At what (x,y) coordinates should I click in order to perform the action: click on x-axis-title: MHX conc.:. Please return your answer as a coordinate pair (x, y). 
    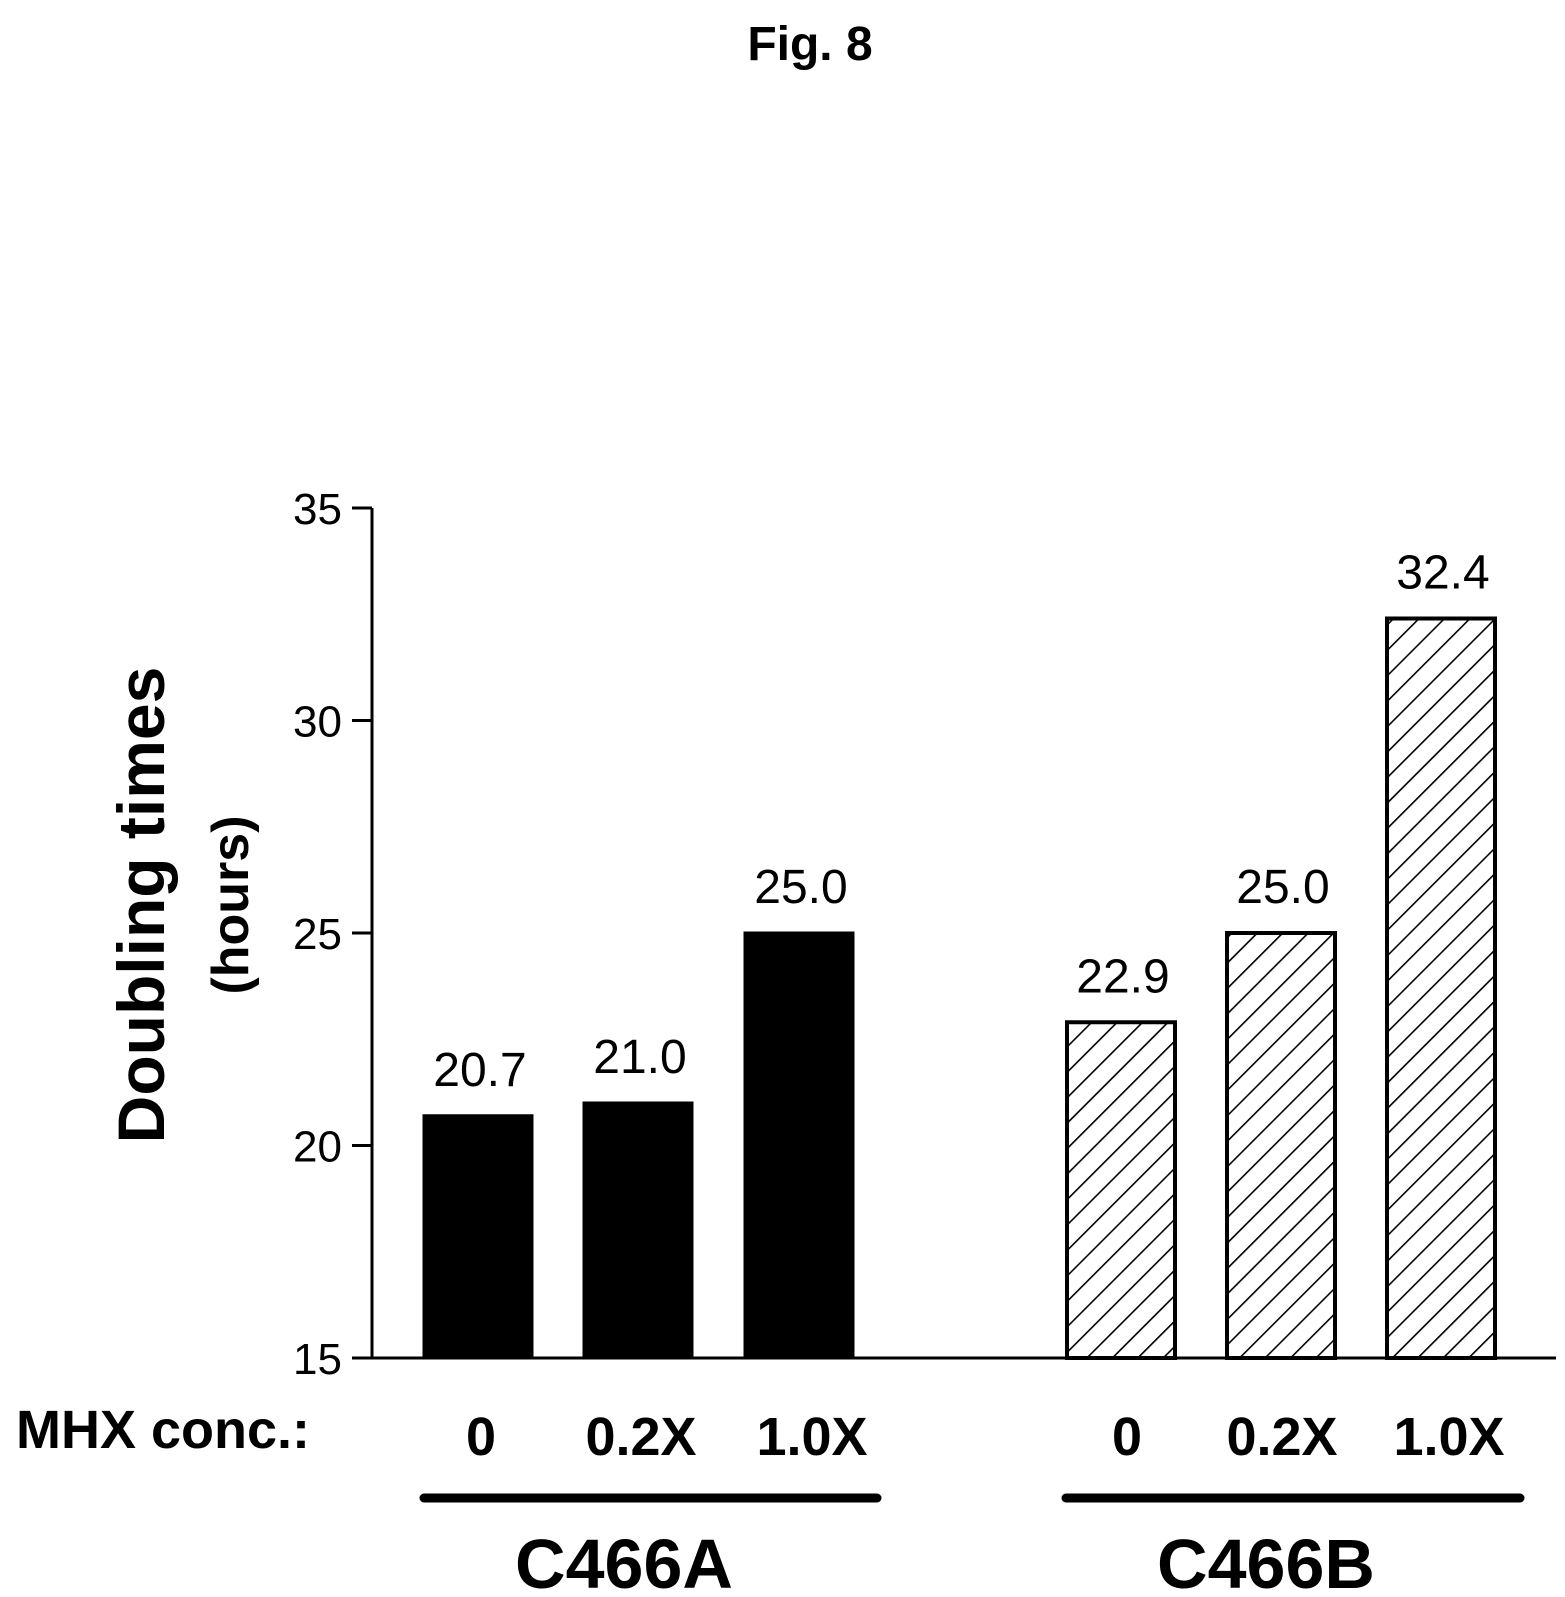
    Looking at the image, I should click on (163, 1430).